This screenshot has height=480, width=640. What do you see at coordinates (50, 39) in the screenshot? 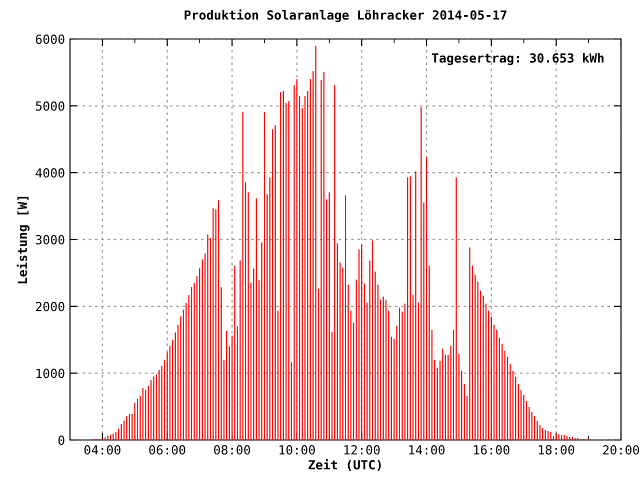
I see `y-tick-label: 6000` at bounding box center [50, 39].